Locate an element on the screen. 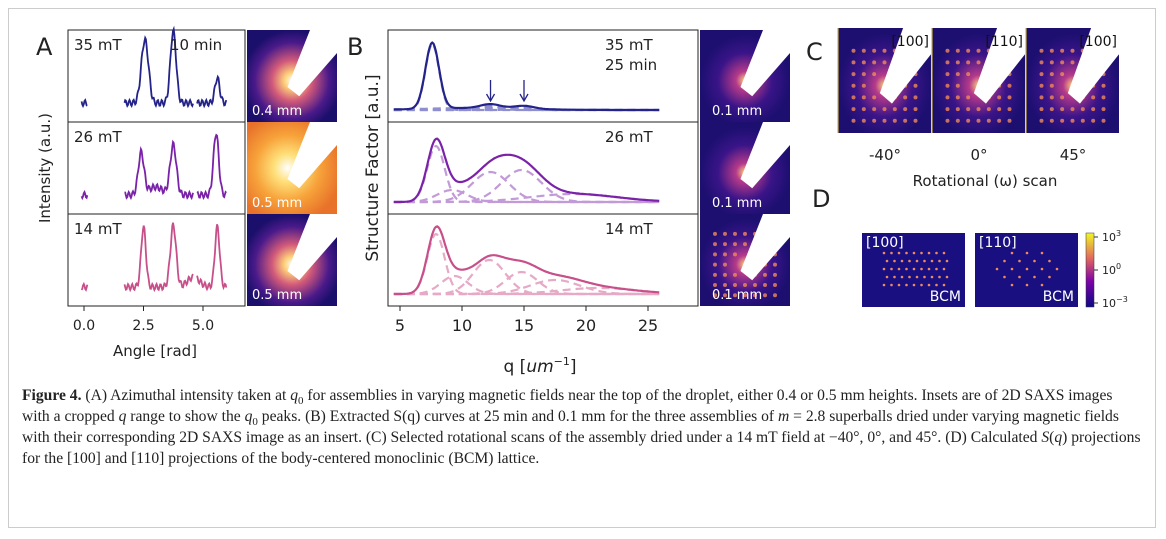 Image resolution: width=1166 pixels, height=539 pixels. axis-label-unit: um is located at coordinates (539, 367).